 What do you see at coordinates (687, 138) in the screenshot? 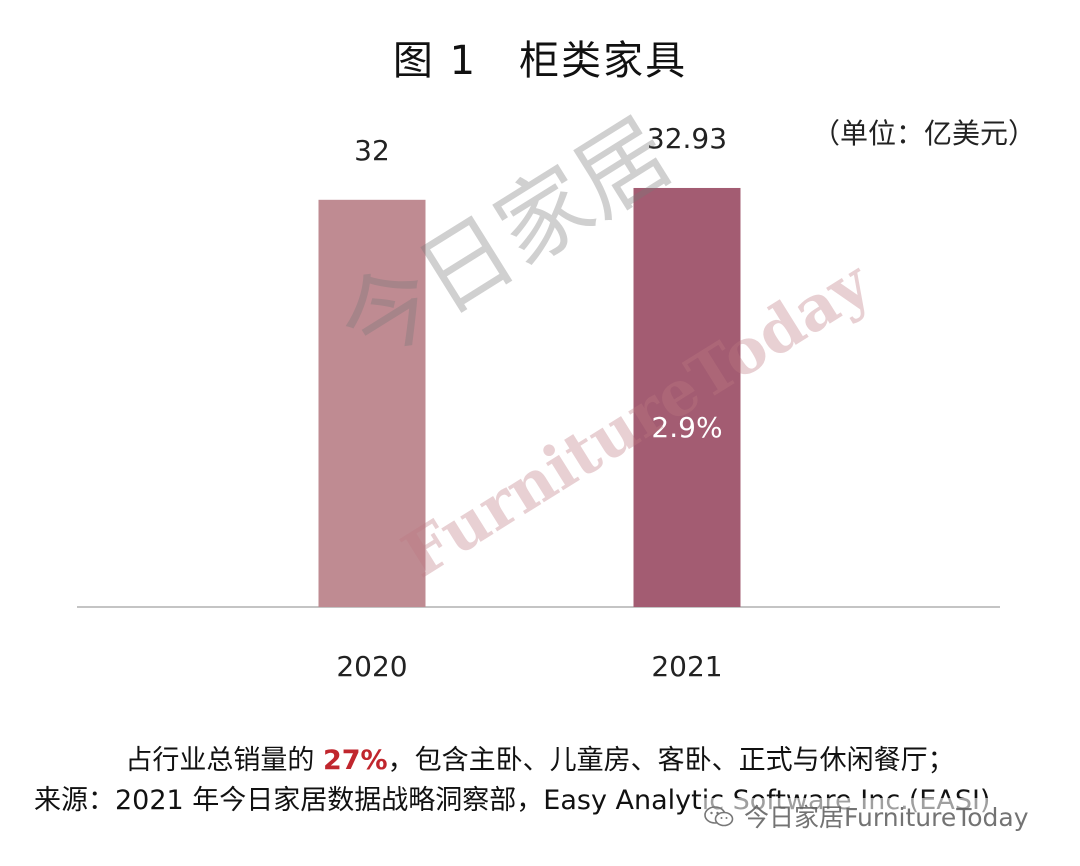
I see `data-label-2021: 32.93` at bounding box center [687, 138].